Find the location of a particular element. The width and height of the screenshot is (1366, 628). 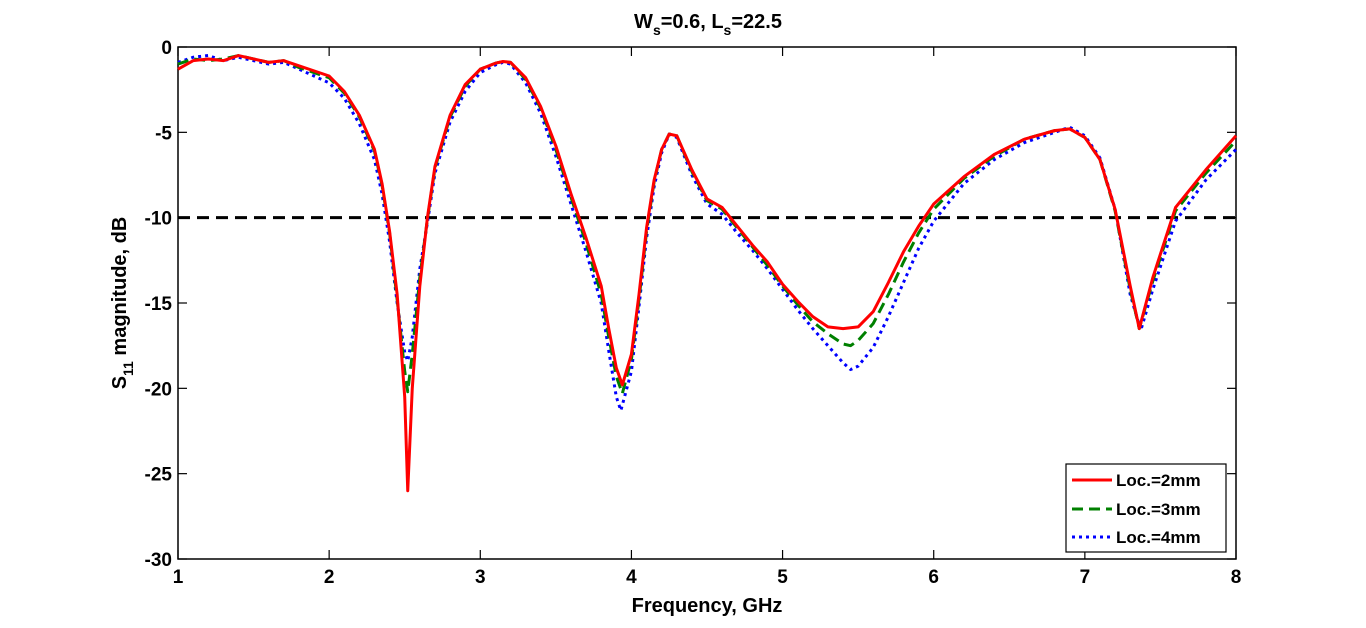

x-tick-label: 8 is located at coordinates (1236, 577).